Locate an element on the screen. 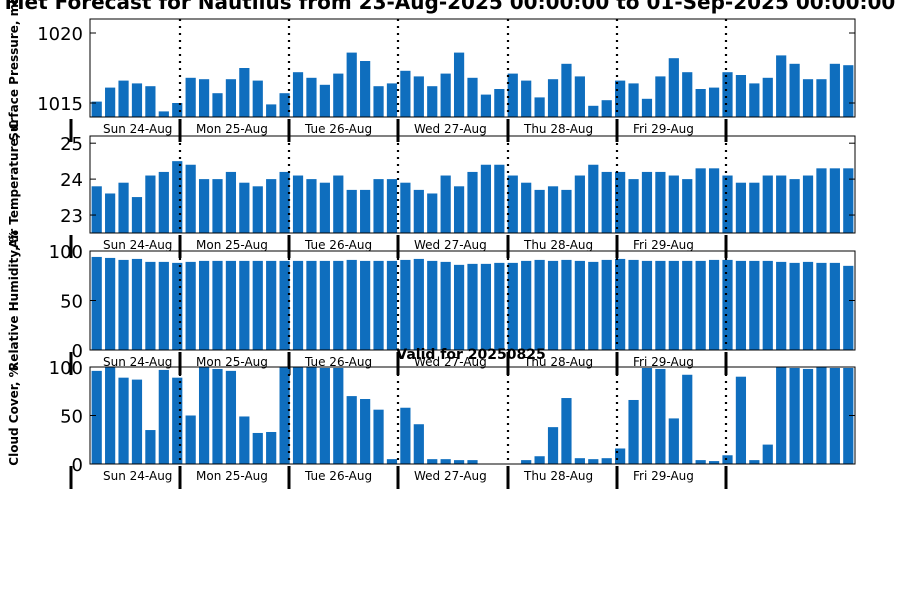 This screenshot has height=600, width=900. y-tick-label: 1015 is located at coordinates (60, 104).